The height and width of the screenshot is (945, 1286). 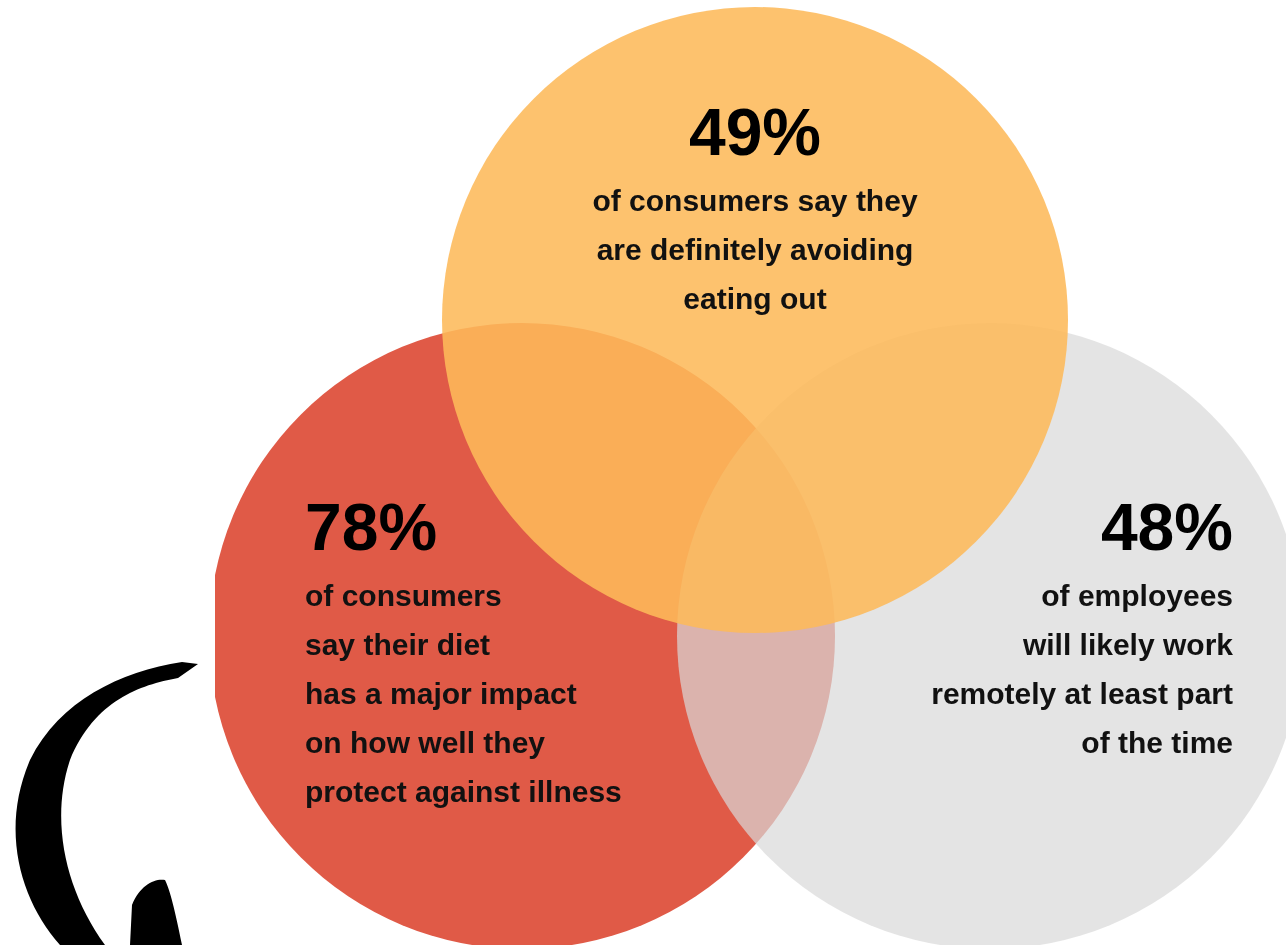 I want to click on category-label: of employees will likely work remotely at least part of the time, so click(x=1082, y=669).